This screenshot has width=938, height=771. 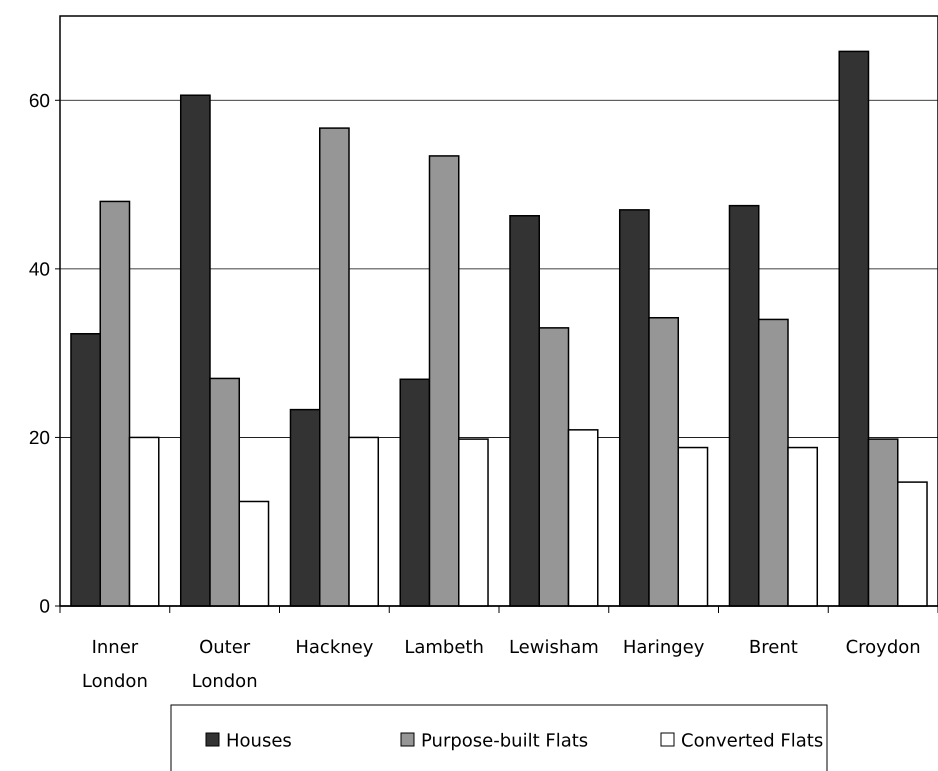 What do you see at coordinates (663, 647) in the screenshot?
I see `x-tick-label: Haringey` at bounding box center [663, 647].